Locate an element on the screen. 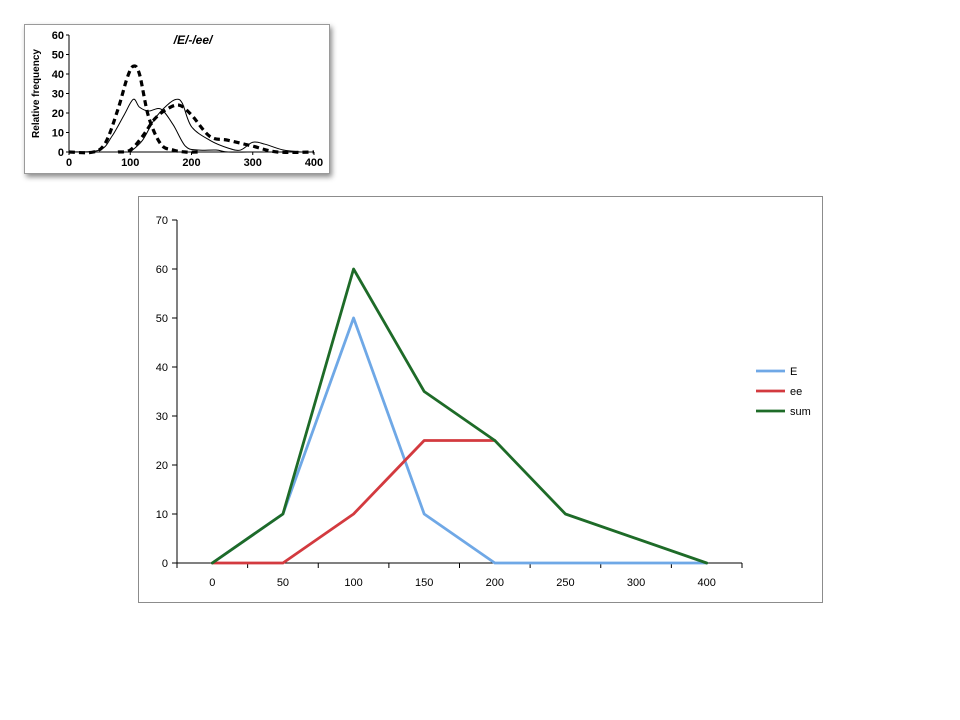  inset-y-tick-label: 20 is located at coordinates (58, 114).